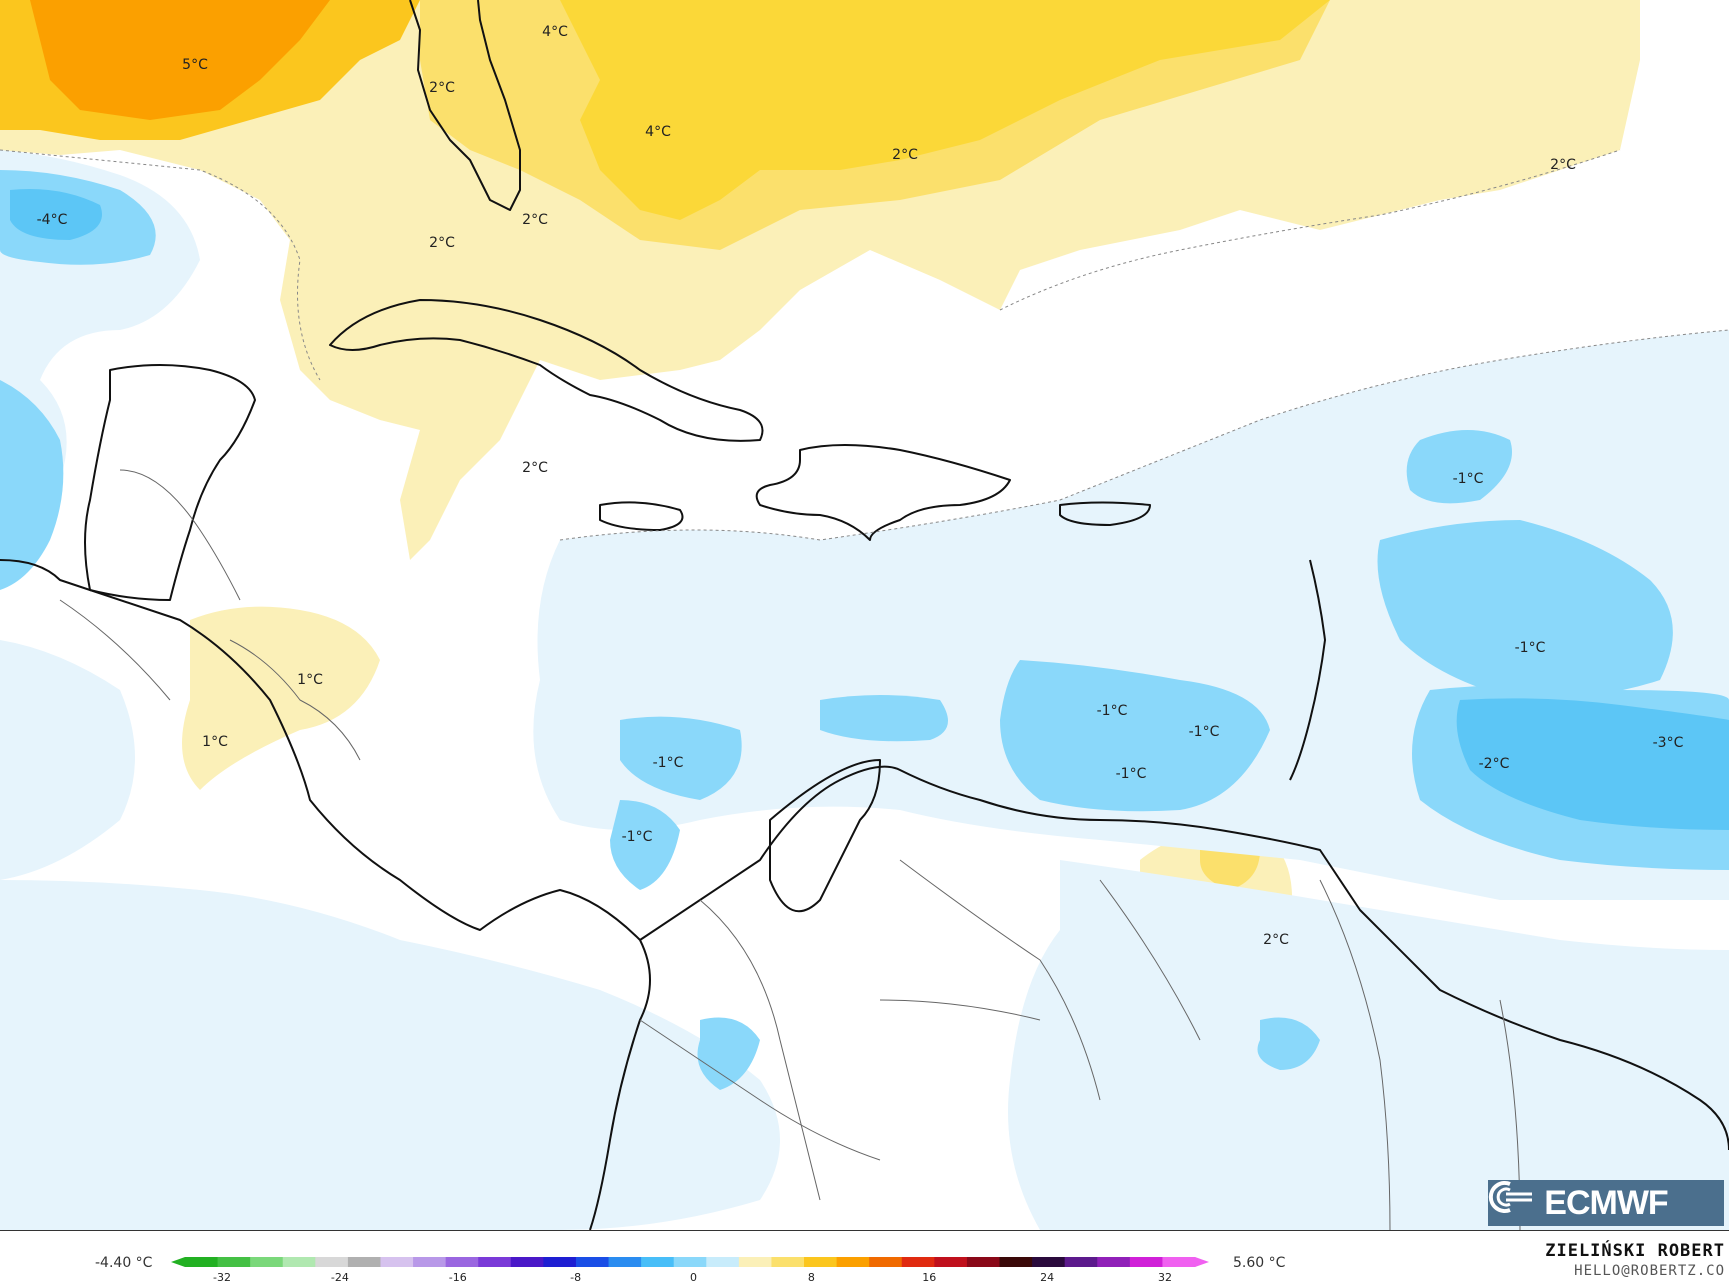  Describe the element at coordinates (222, 1277) in the screenshot. I see `colorbar-tick: -32` at that location.